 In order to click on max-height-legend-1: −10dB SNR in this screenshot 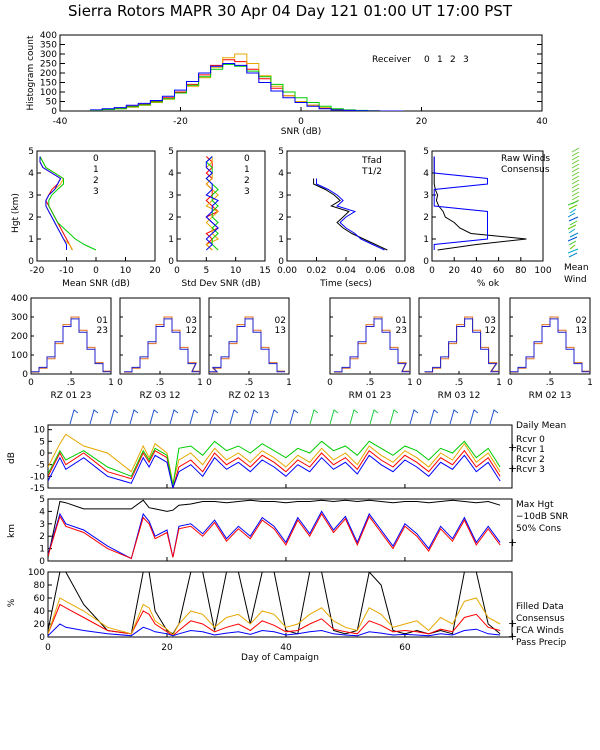, I will do `click(542, 517)`.